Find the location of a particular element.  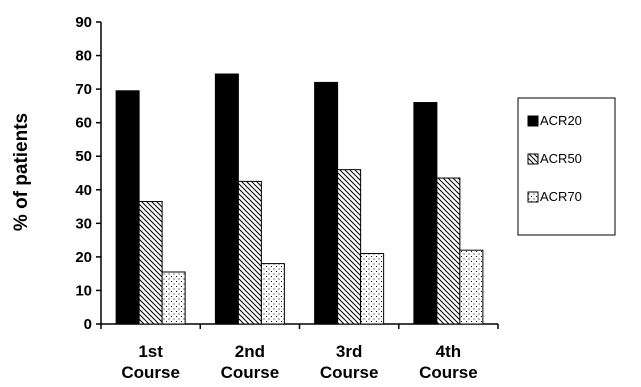

y-tick-label: 40 is located at coordinates (83, 190).